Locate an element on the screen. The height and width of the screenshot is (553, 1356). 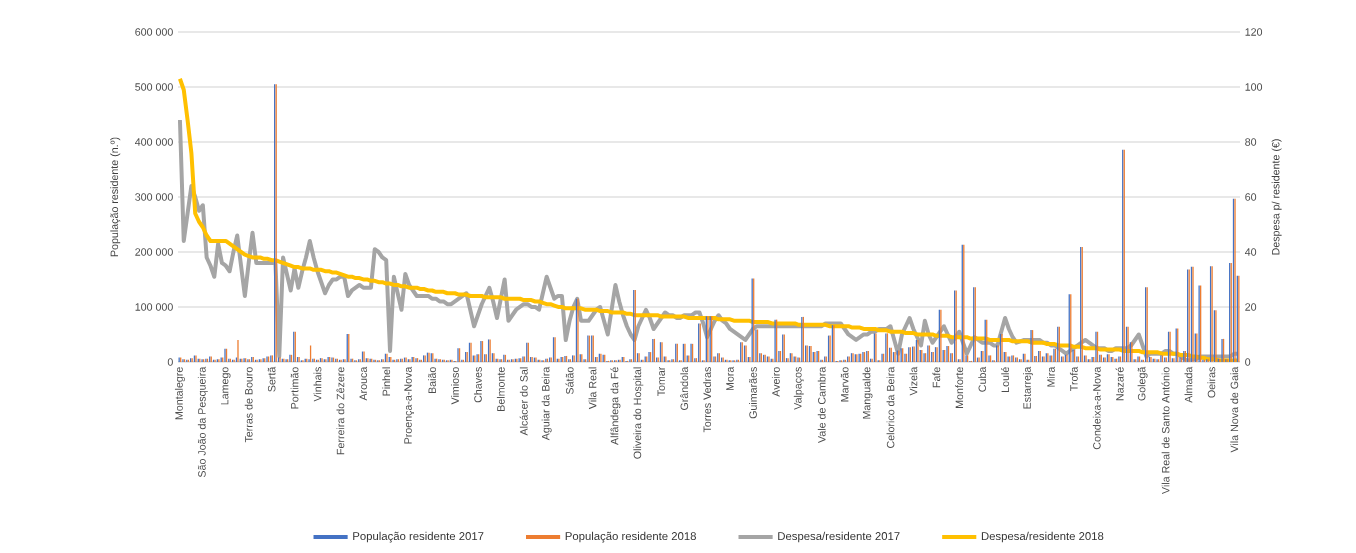
x-tick-label: Fafe is located at coordinates (936, 377).